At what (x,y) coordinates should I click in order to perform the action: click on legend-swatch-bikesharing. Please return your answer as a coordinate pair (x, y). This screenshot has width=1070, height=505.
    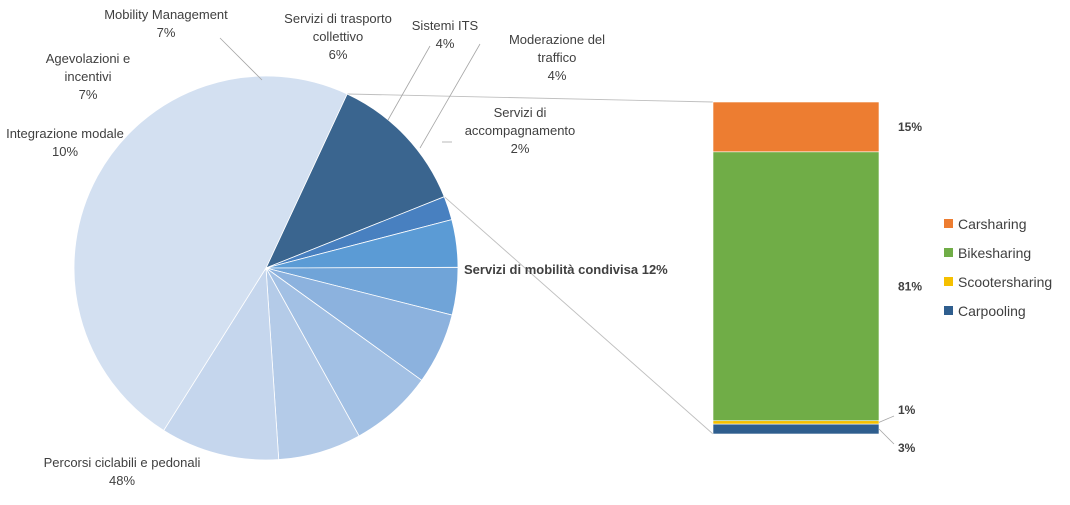
    Looking at the image, I should click on (948, 252).